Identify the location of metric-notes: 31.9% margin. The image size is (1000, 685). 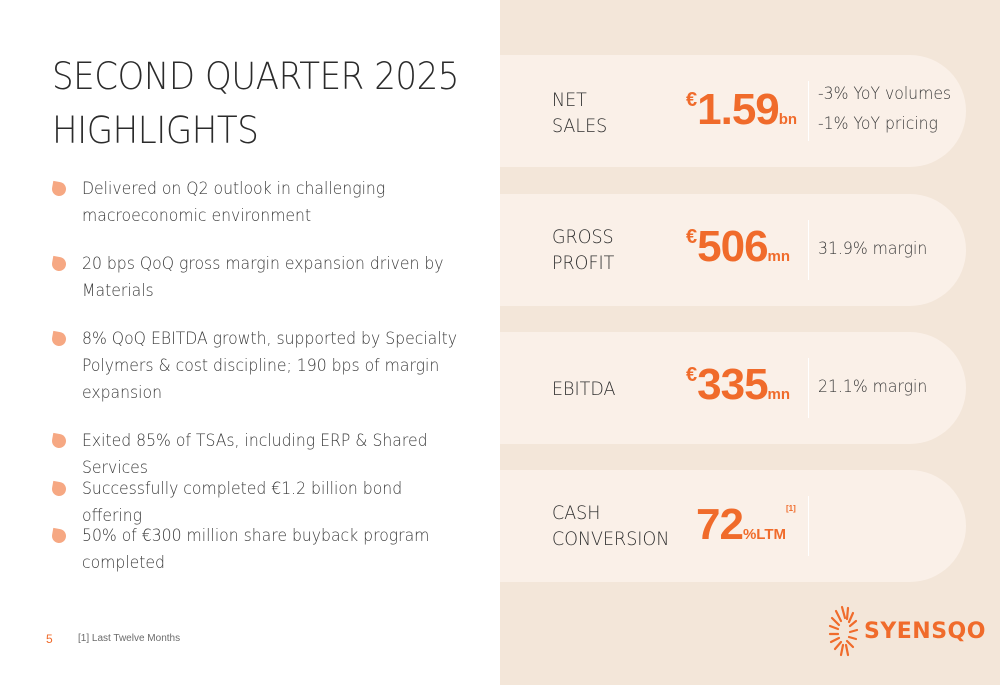
(872, 249).